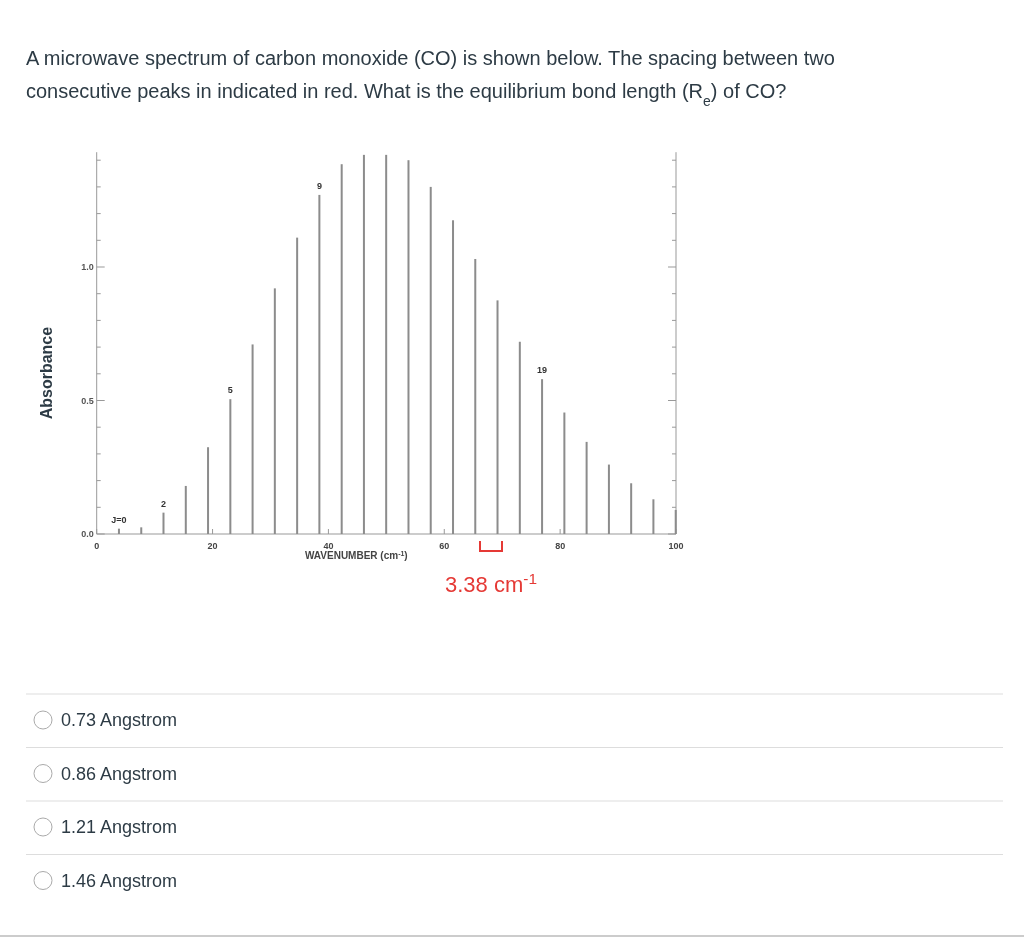 The height and width of the screenshot is (938, 1024). I want to click on annotation: 9, so click(319, 185).